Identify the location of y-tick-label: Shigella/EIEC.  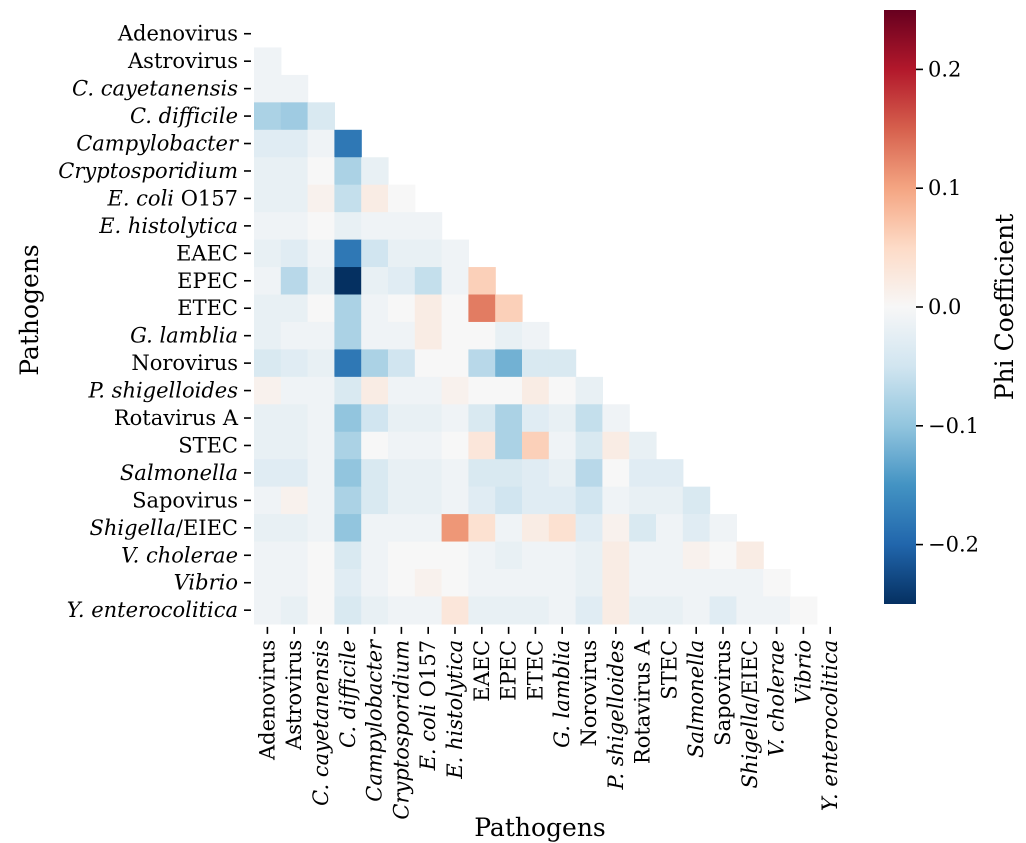
(163, 528).